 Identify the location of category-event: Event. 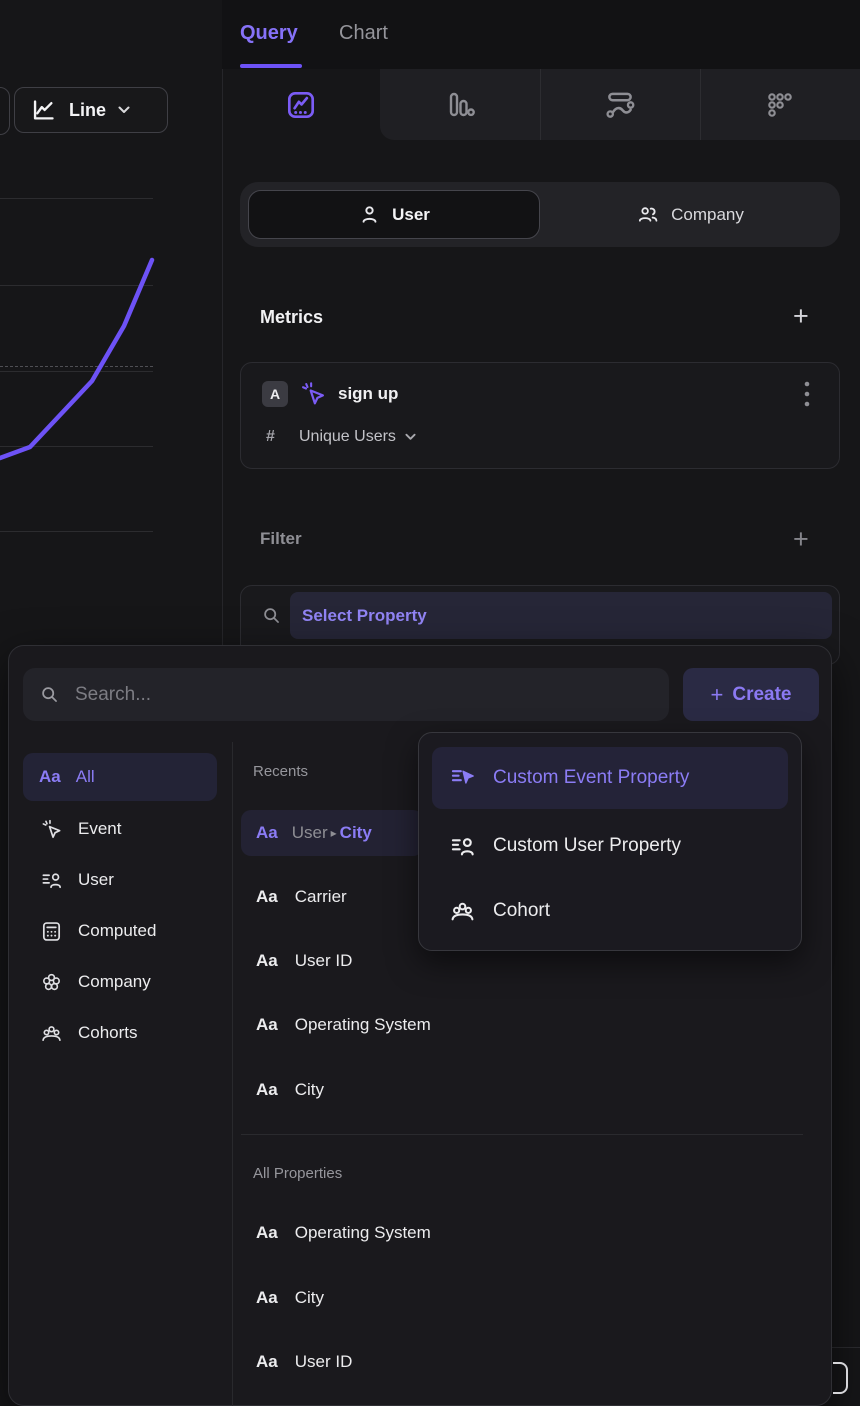
(120, 829).